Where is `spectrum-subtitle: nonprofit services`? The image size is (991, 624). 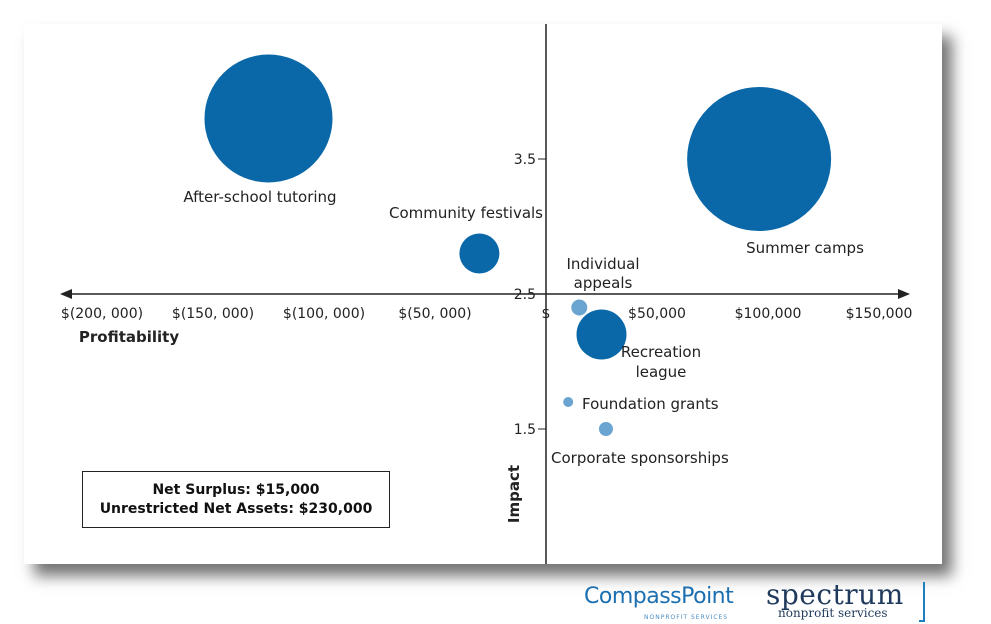
spectrum-subtitle: nonprofit services is located at coordinates (833, 613).